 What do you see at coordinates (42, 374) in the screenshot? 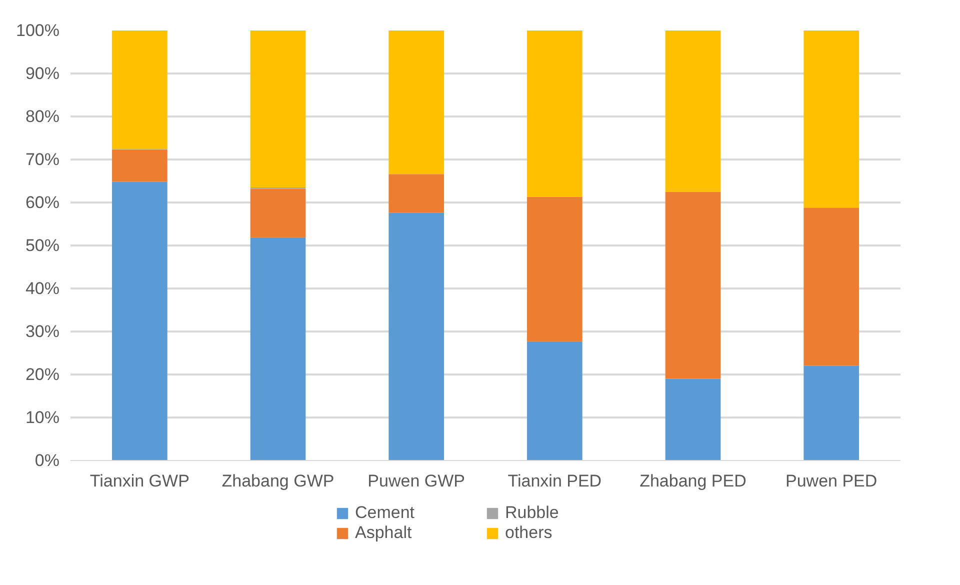
I see `y-tick-label: 20%` at bounding box center [42, 374].